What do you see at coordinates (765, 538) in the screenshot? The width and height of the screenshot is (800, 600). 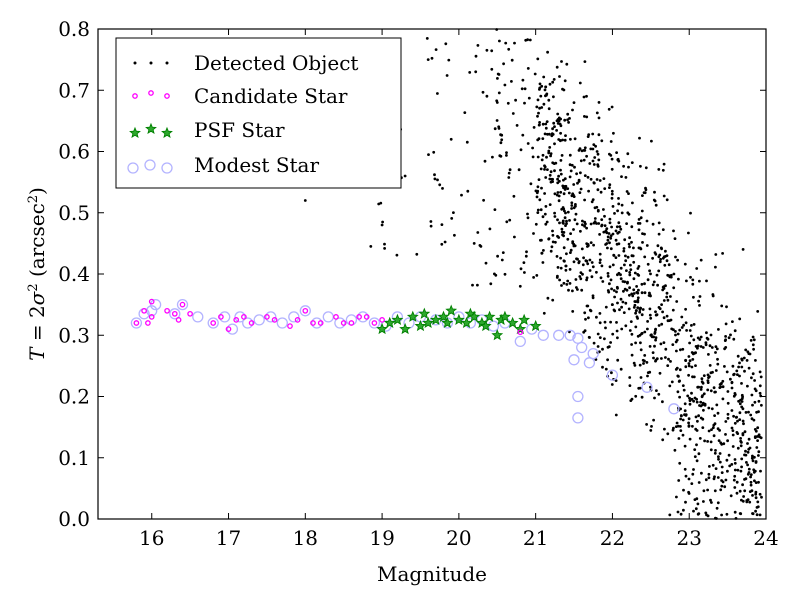 I see `x-tick-label: 24` at bounding box center [765, 538].